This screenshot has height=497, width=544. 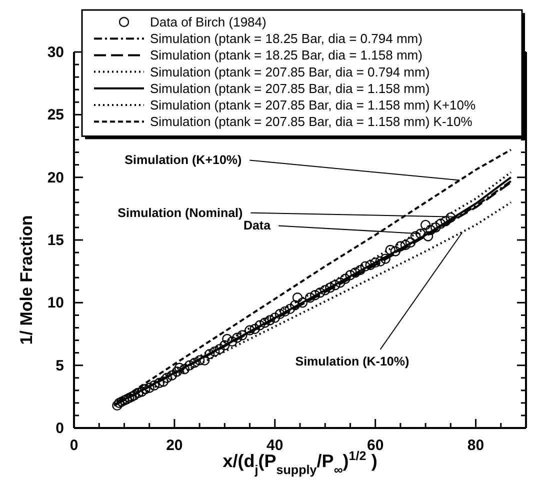 I want to click on y-tick-label: 15, so click(x=55, y=240).